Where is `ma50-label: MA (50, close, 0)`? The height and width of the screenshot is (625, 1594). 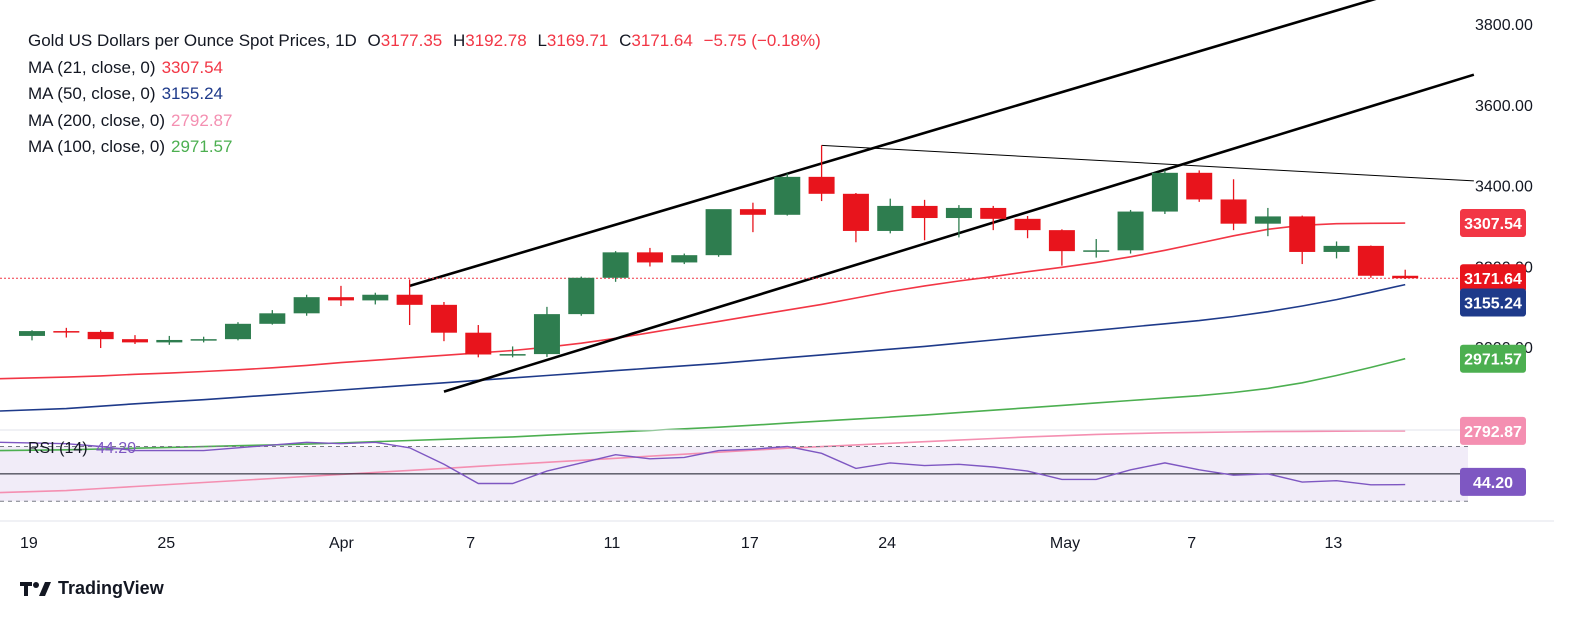
ma50-label: MA (50, close, 0) is located at coordinates (92, 93).